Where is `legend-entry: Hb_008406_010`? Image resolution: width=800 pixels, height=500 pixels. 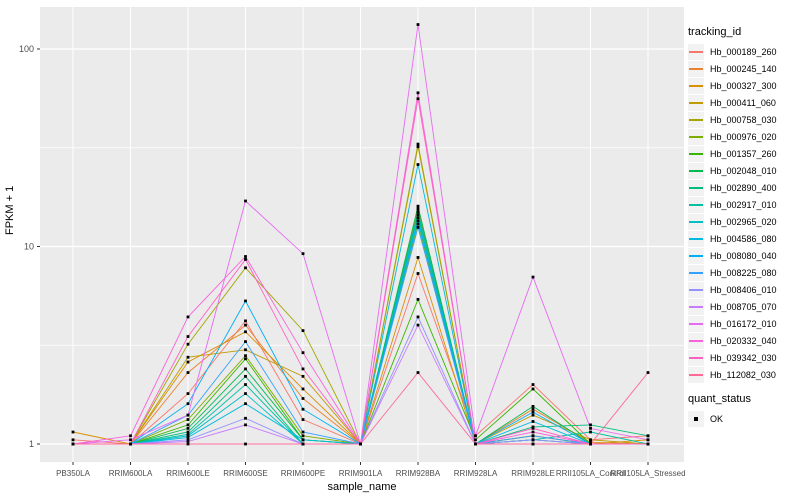 legend-entry: Hb_008406_010 is located at coordinates (744, 289).